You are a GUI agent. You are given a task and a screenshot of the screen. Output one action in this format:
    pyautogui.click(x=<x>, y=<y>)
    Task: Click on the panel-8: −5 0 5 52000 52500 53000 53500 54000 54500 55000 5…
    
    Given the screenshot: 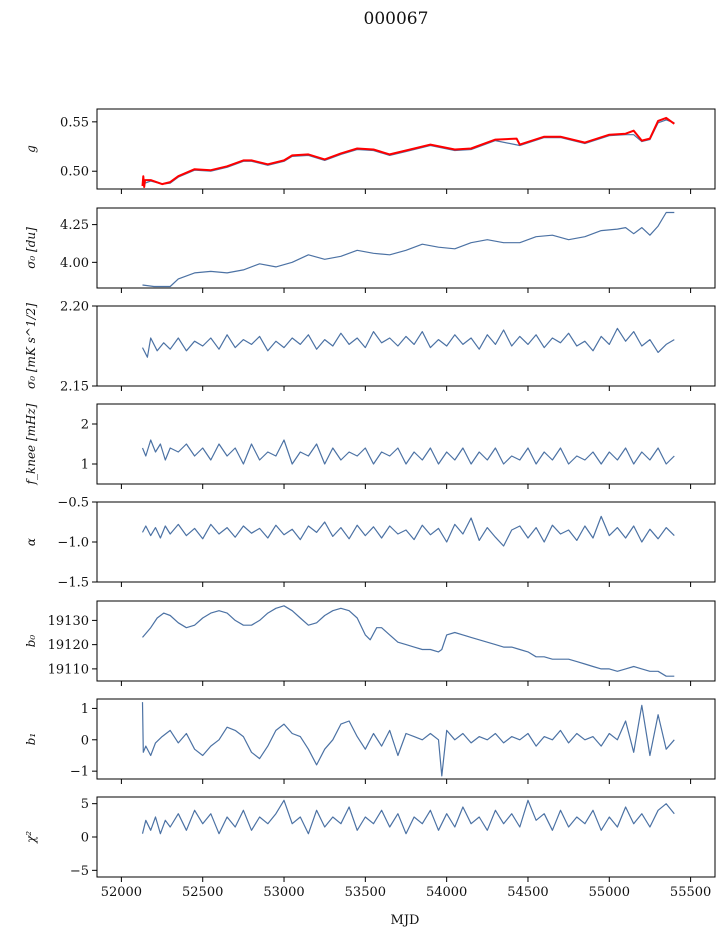 What is the action you would take?
    pyautogui.click(x=370, y=848)
    